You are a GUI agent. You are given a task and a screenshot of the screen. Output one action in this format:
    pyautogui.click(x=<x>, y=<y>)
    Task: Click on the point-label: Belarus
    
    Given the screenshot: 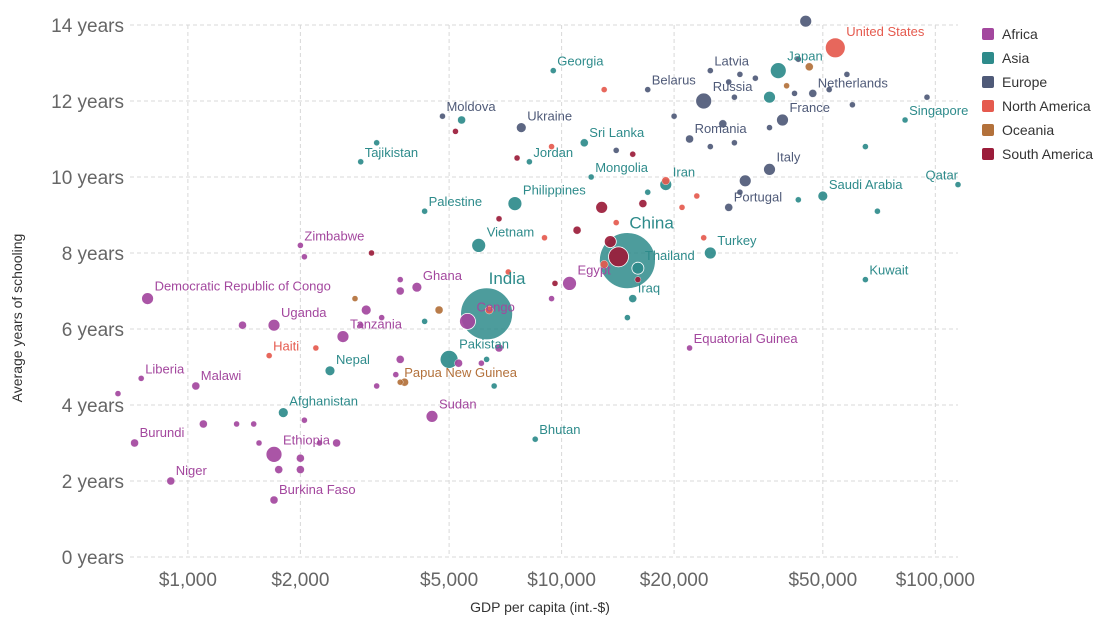 What is the action you would take?
    pyautogui.click(x=674, y=80)
    